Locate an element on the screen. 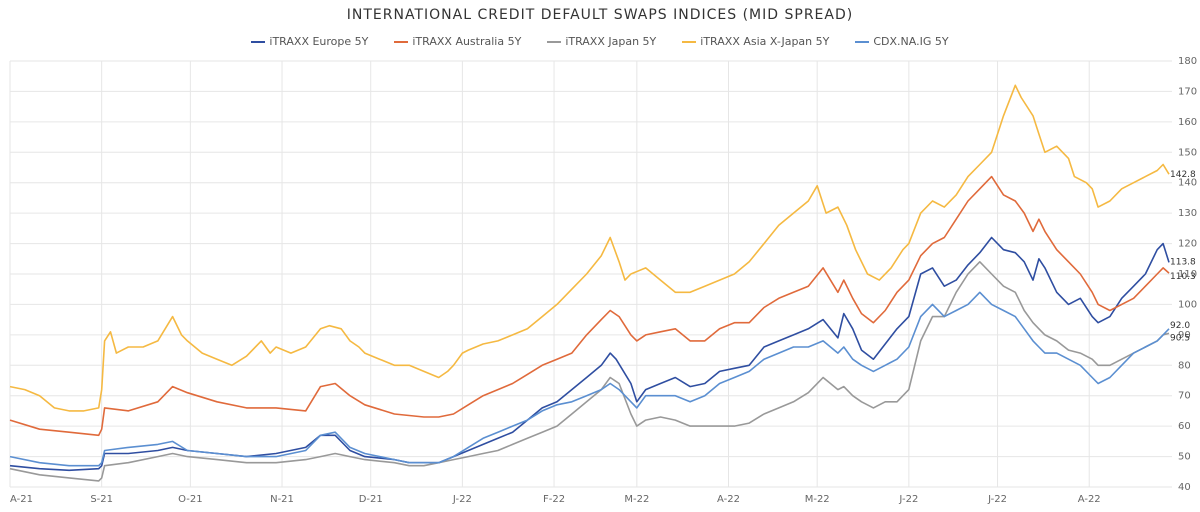 Image resolution: width=1200 pixels, height=512 pixels. x-tick-label: S-21 is located at coordinates (101, 499).